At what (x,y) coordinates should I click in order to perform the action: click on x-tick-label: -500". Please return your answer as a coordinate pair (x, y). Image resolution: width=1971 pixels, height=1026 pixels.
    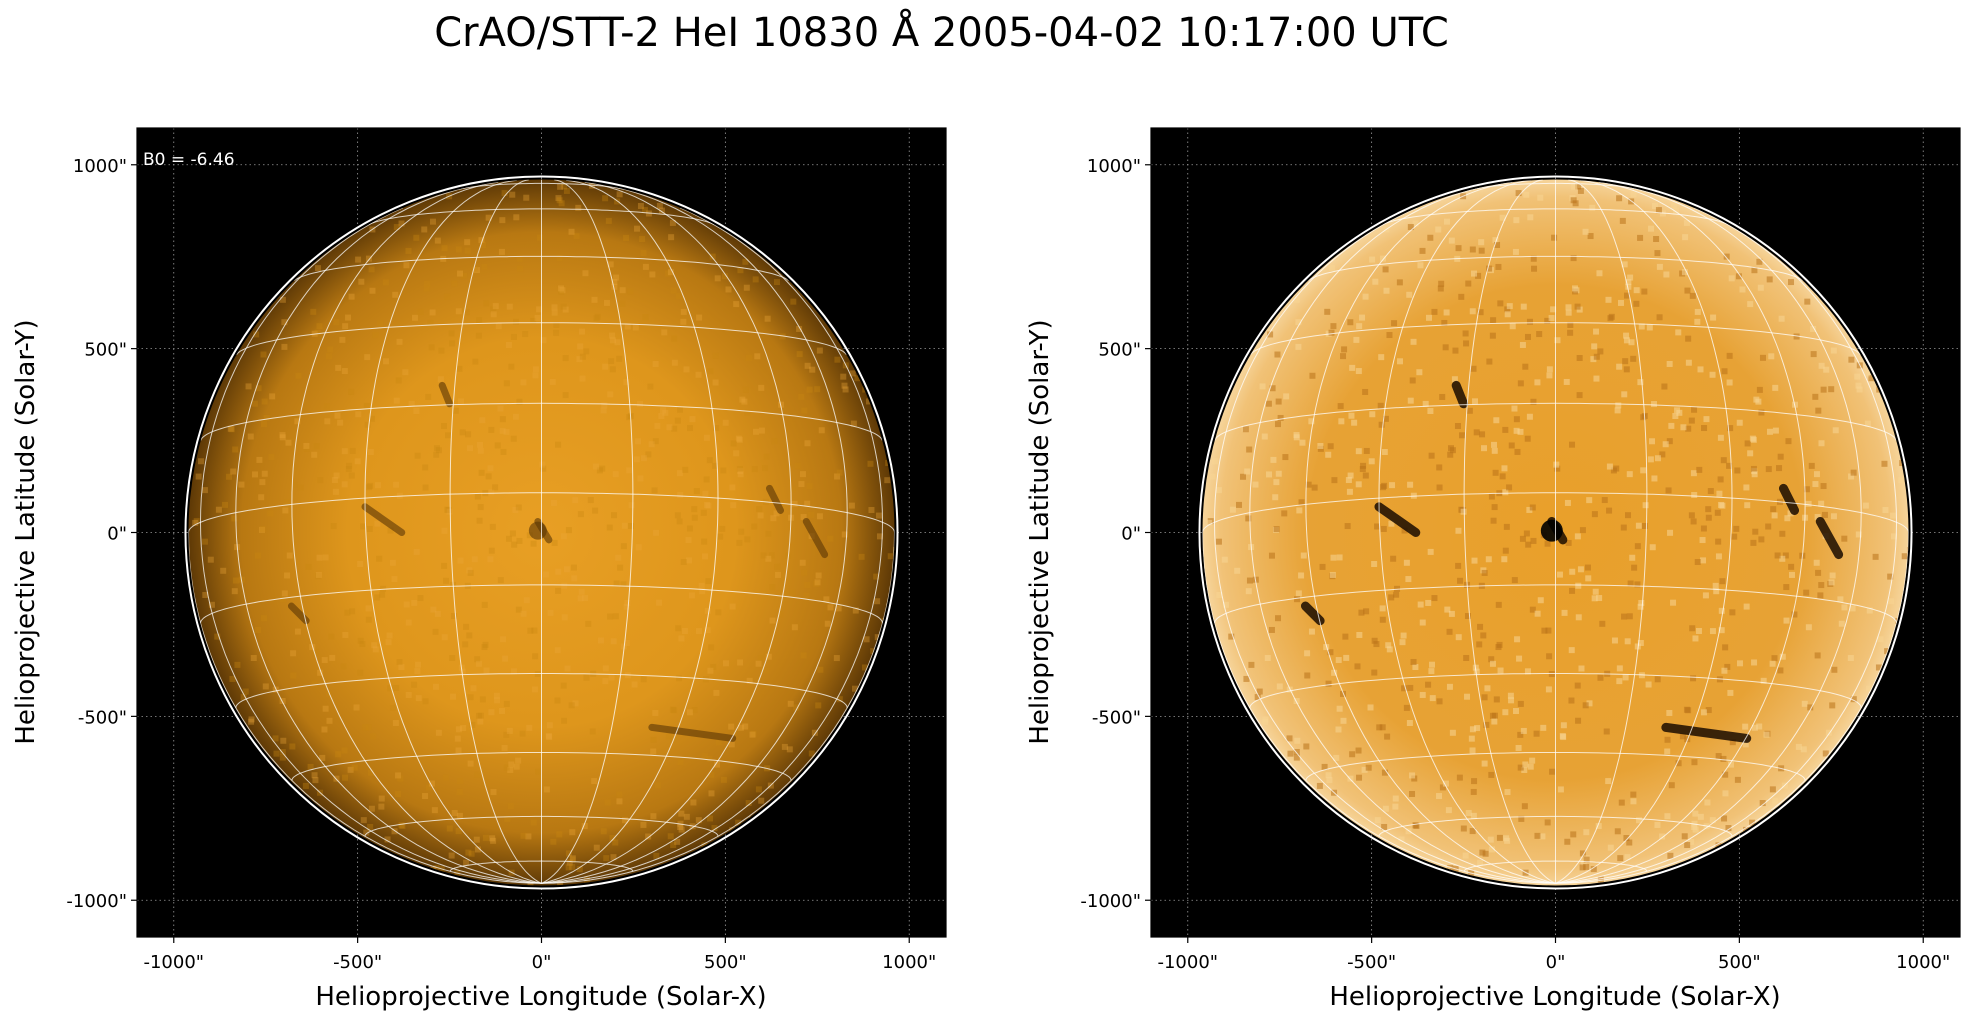
    Looking at the image, I should click on (357, 962).